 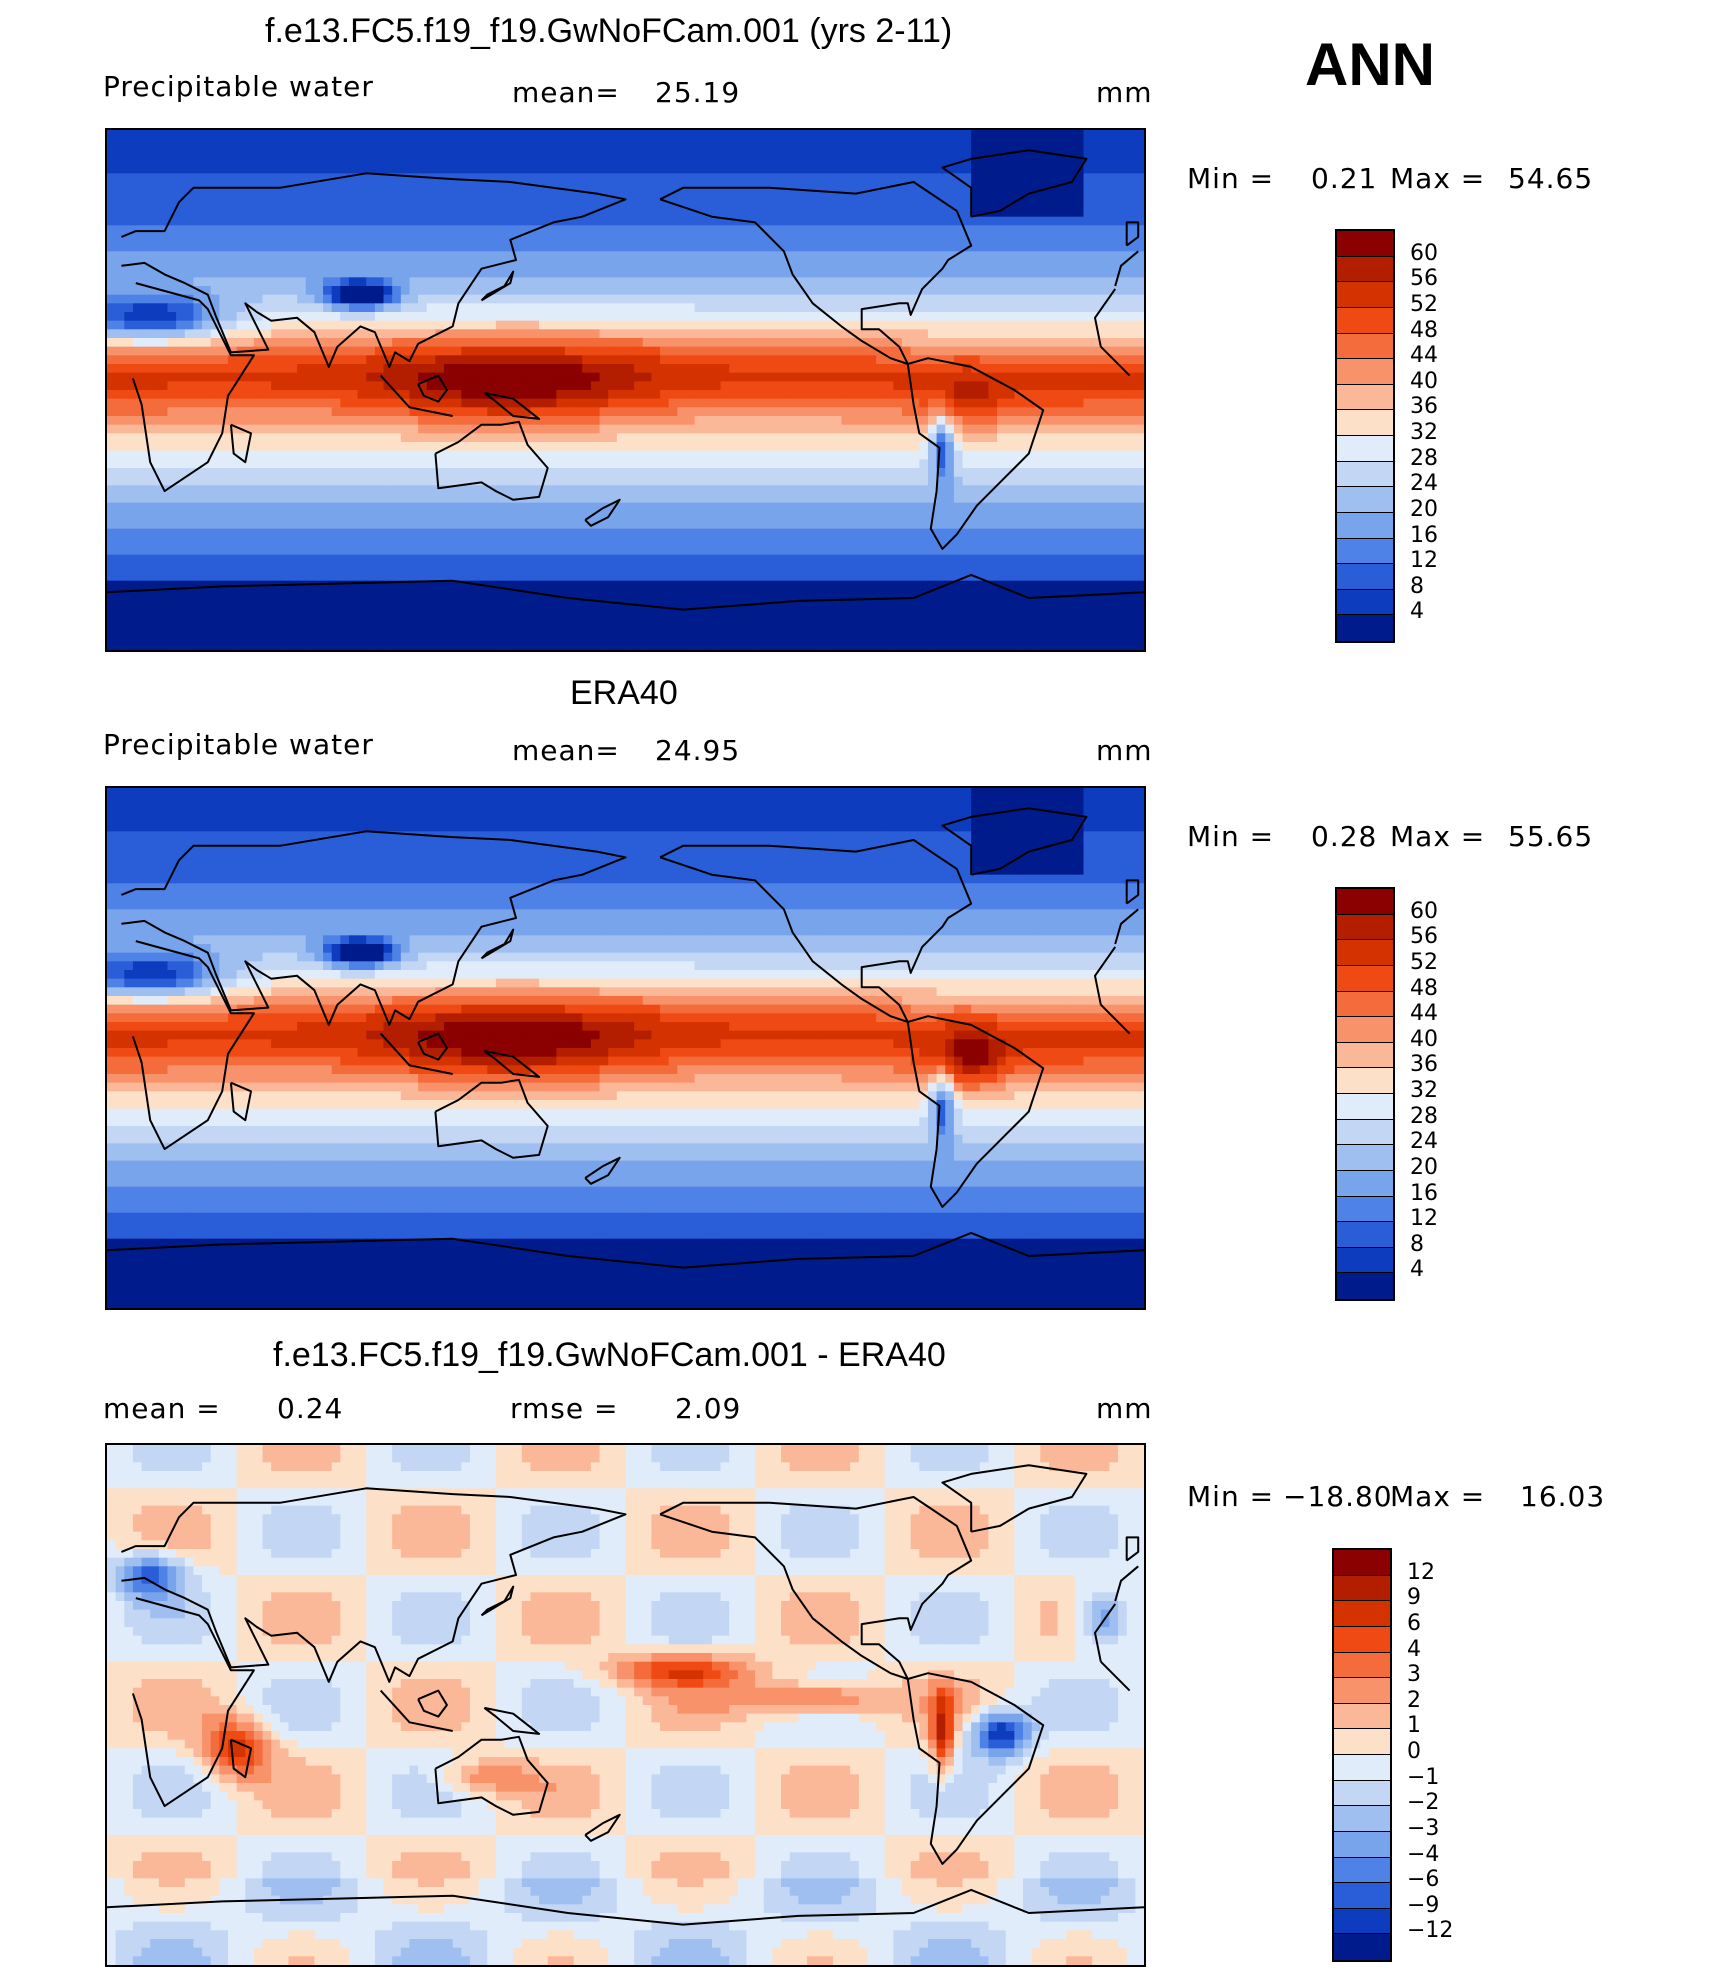 I want to click on colorbar-tick-label: 52, so click(x=1424, y=304).